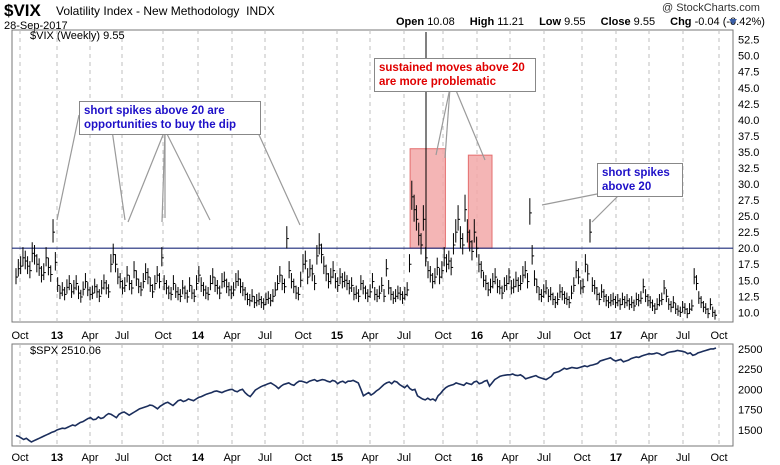 The width and height of the screenshot is (780, 465). I want to click on dropdown-caret-icon, so click(733, 22).